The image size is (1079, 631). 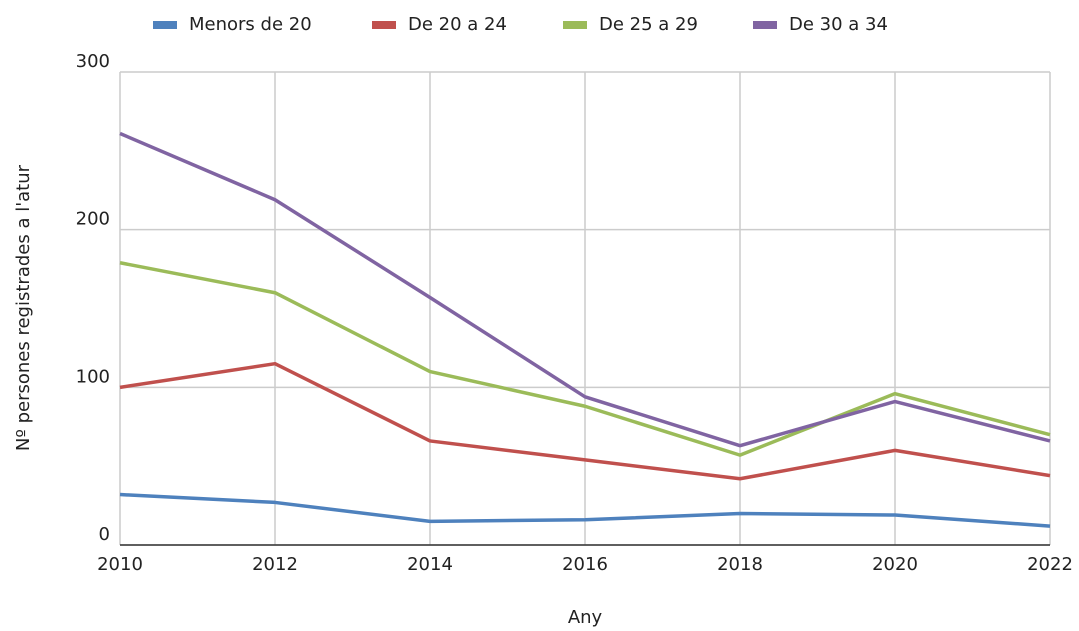 What do you see at coordinates (457, 24) in the screenshot?
I see `legend-label: De 20 a 24` at bounding box center [457, 24].